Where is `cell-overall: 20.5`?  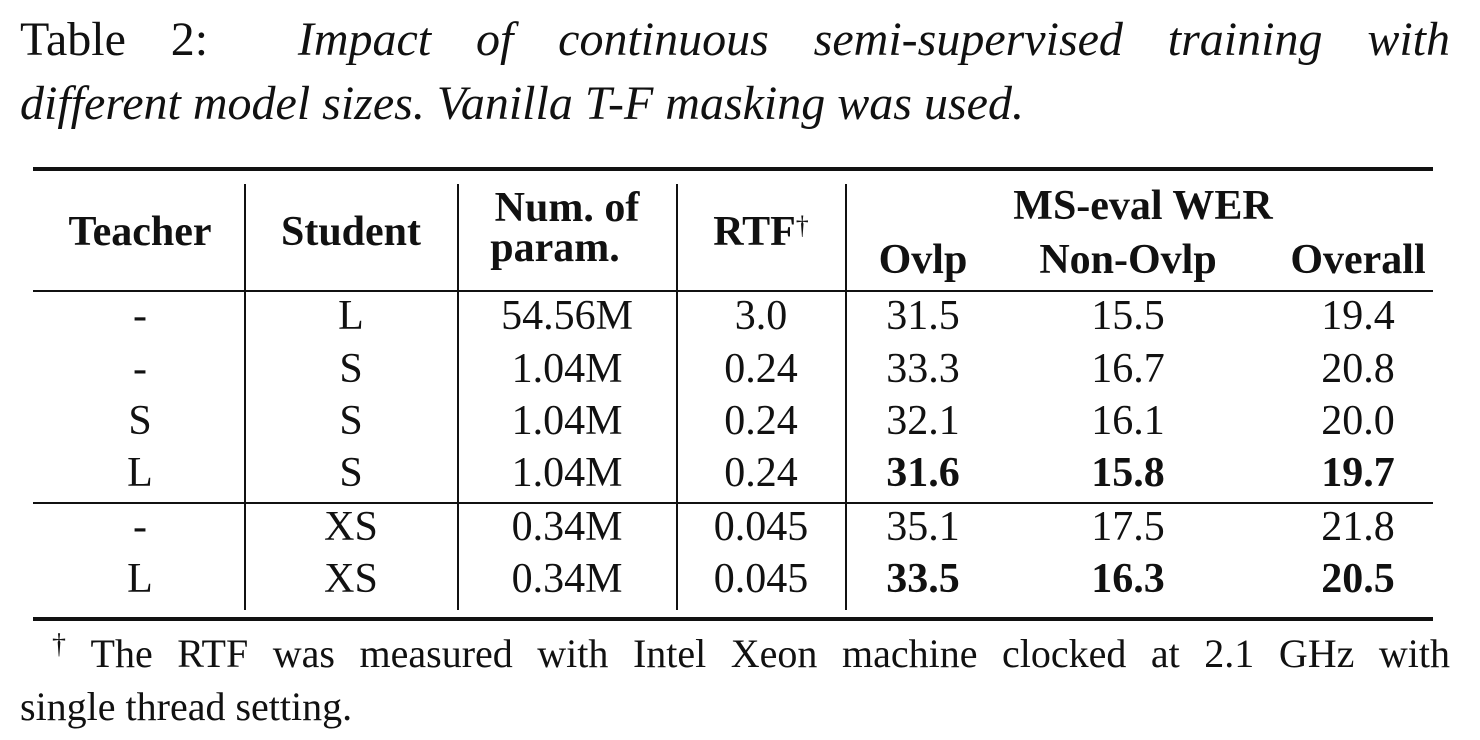 cell-overall: 20.5 is located at coordinates (1358, 579).